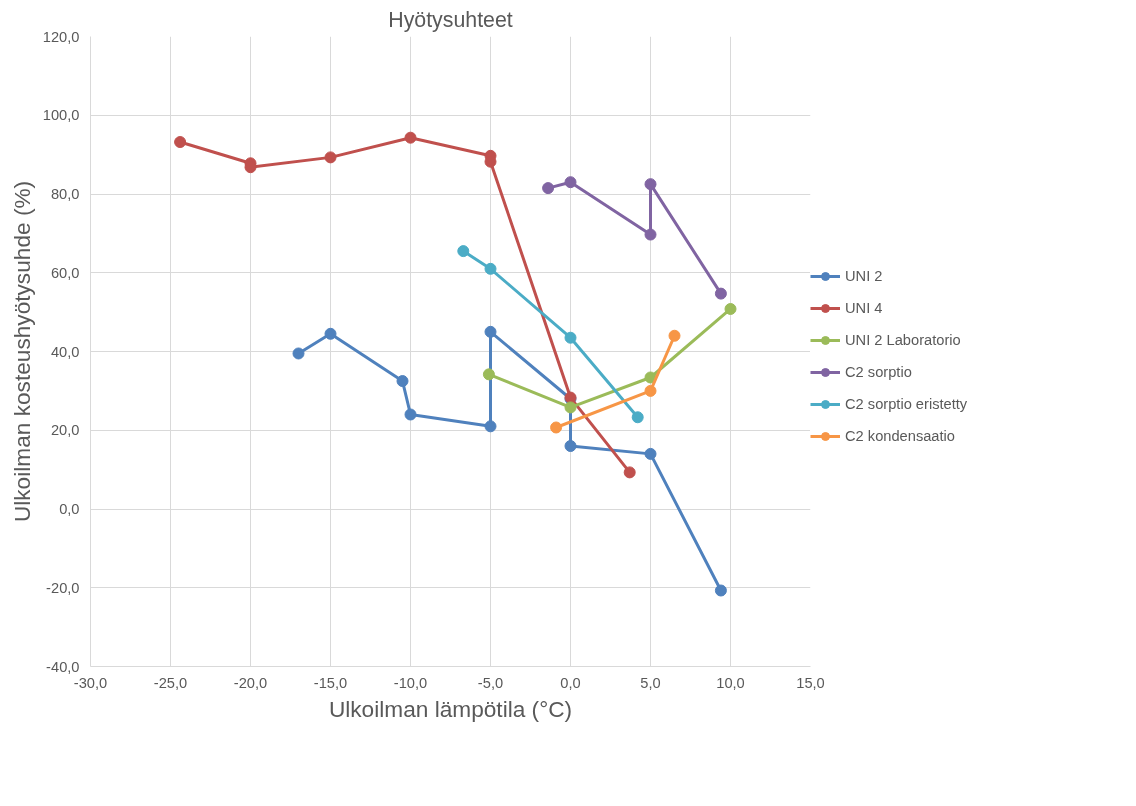  What do you see at coordinates (650, 682) in the screenshot?
I see `x-tick-label: 5,0` at bounding box center [650, 682].